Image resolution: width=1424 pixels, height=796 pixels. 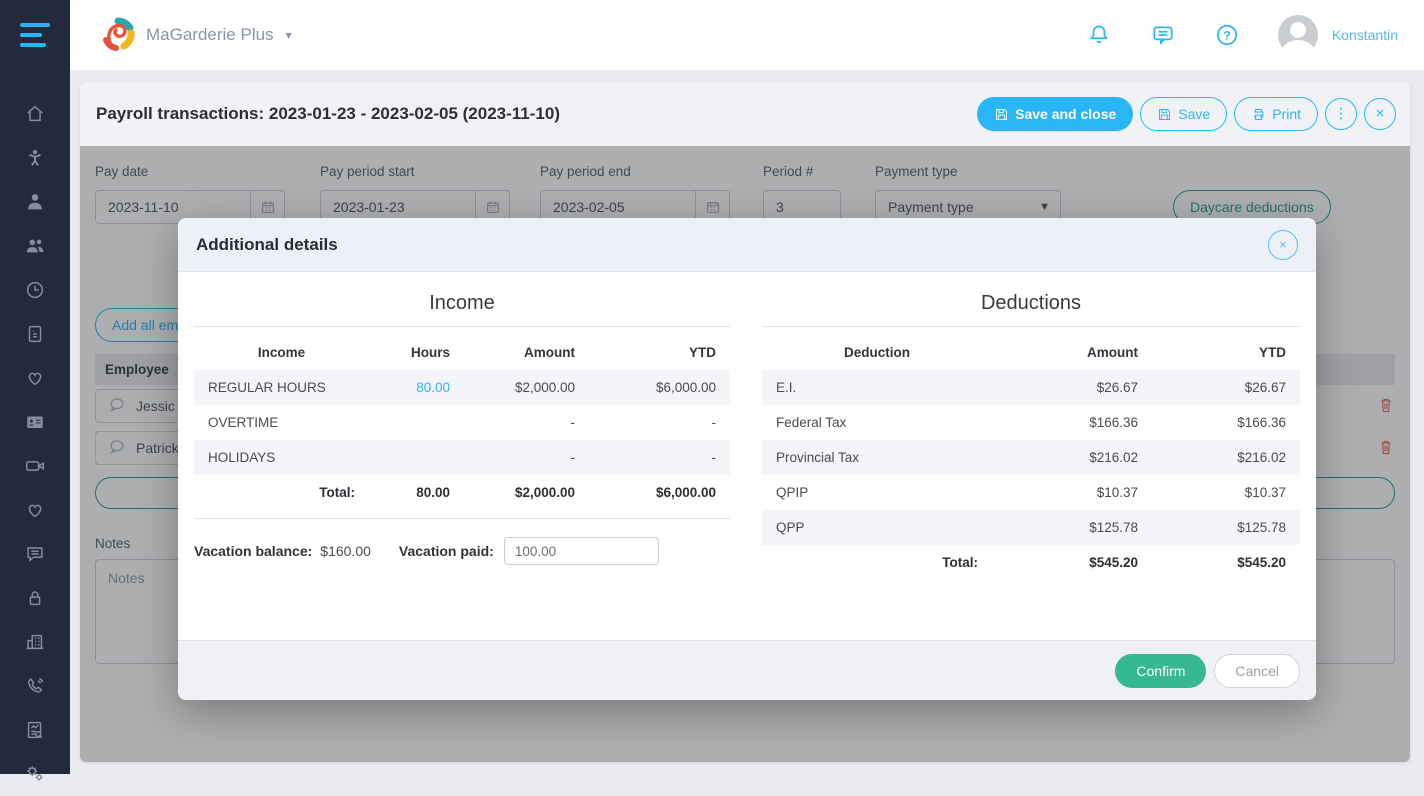 I want to click on app-switcher: MaGarderie Plus ▾, so click(x=196, y=35).